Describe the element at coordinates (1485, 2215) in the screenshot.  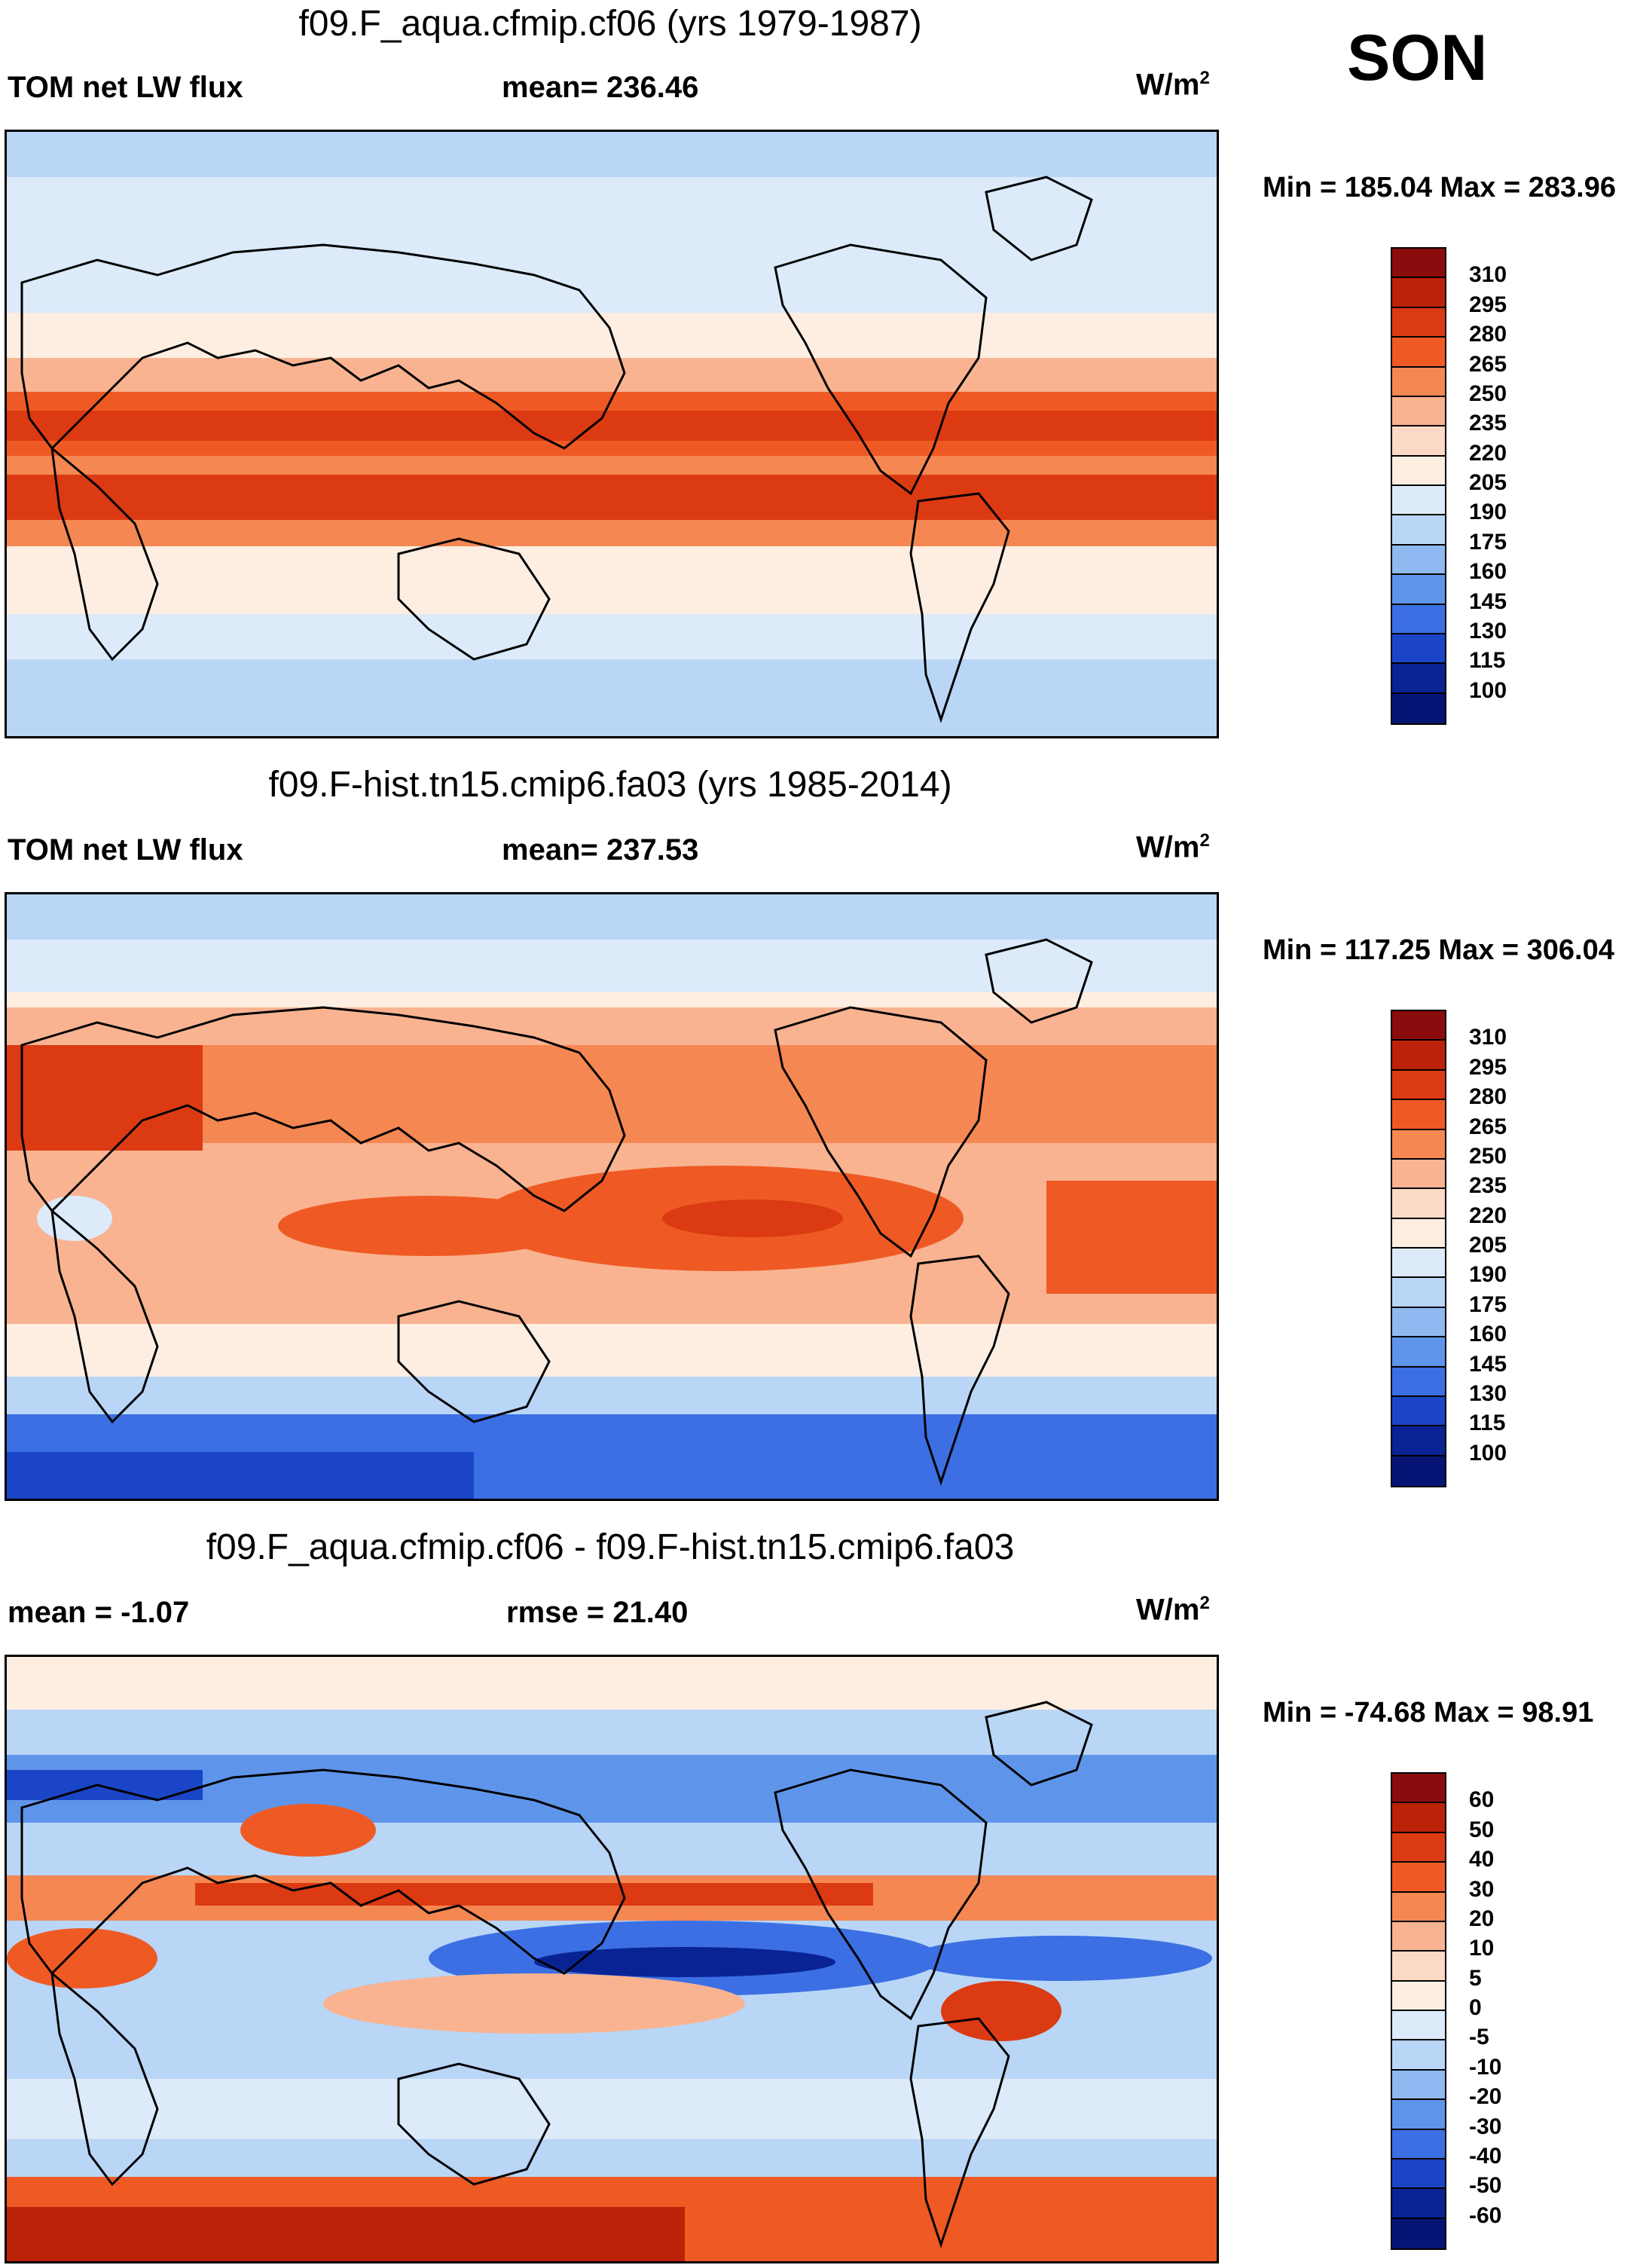
I see `colorbar-3-tick-label: -60` at that location.